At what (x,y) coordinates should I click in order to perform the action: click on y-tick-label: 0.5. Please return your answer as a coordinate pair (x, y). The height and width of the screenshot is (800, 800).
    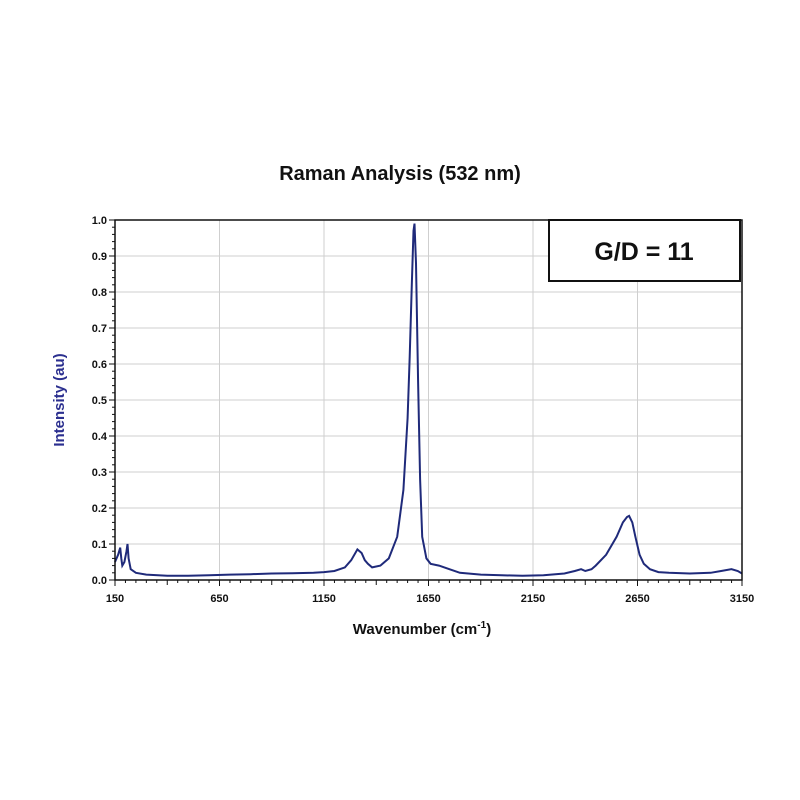
    Looking at the image, I should click on (99, 401).